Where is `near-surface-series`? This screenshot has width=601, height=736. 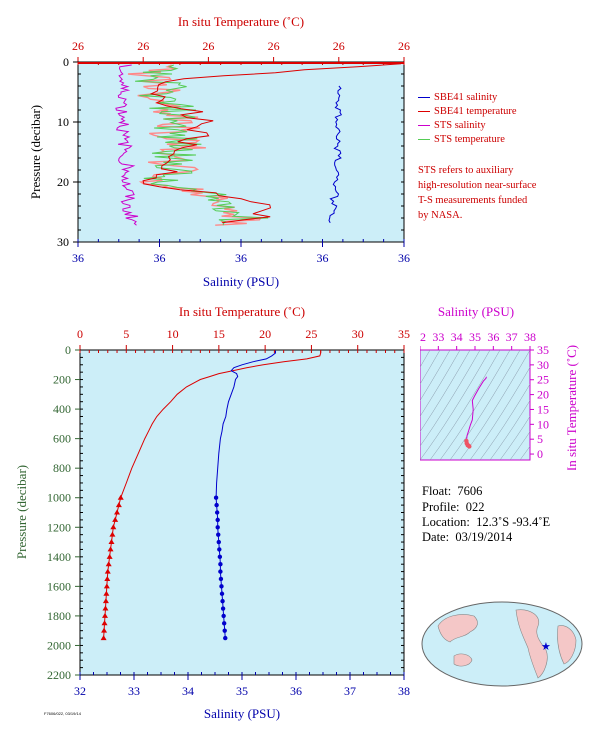 near-surface-series is located at coordinates (241, 144).